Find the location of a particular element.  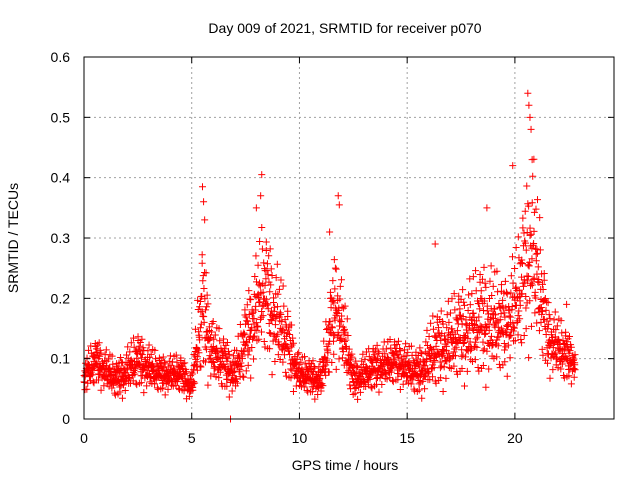

x-axis-title: GPS time / hours is located at coordinates (345, 465).